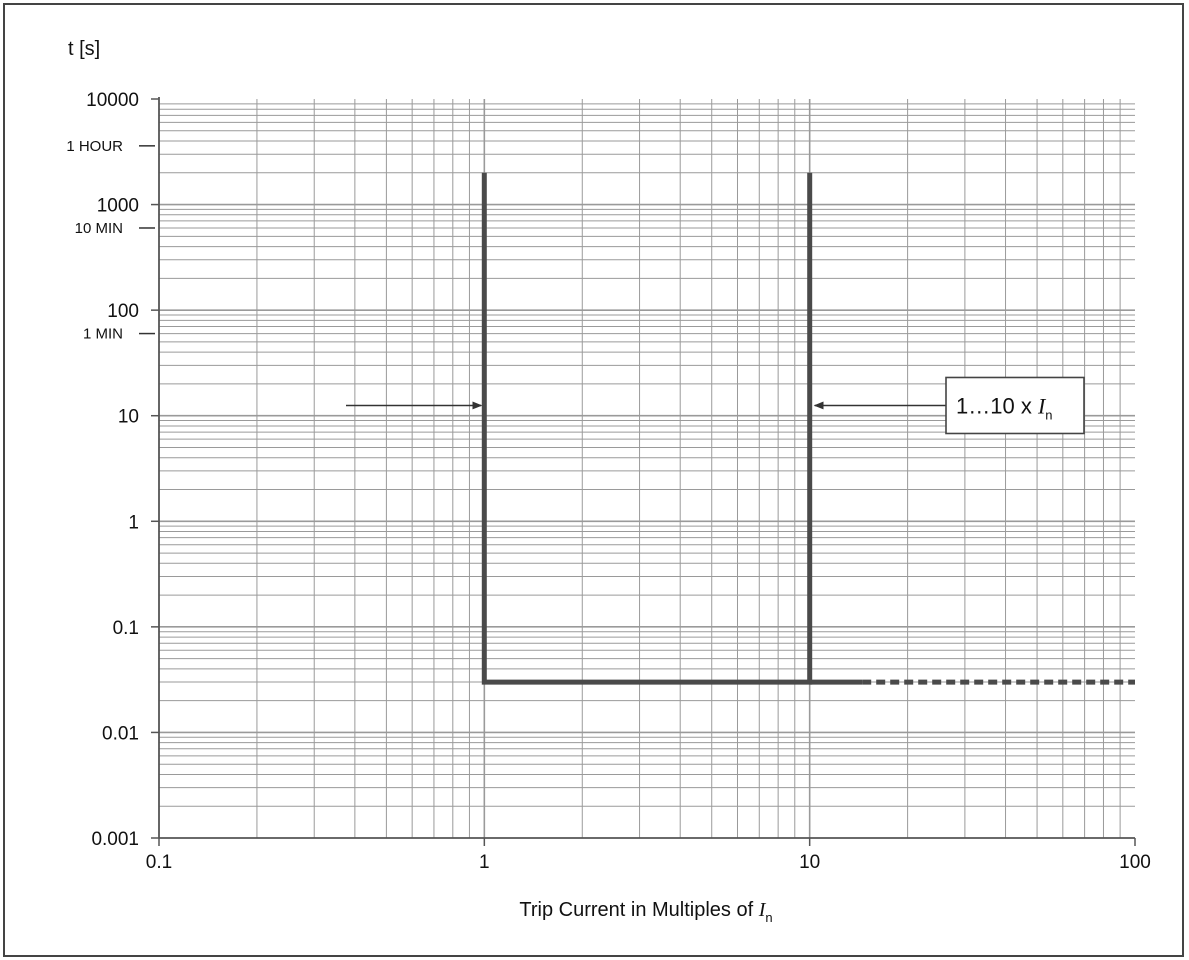 This screenshot has width=1189, height=960. Describe the element at coordinates (84, 49) in the screenshot. I see `y-axis-label: t [s]` at that location.